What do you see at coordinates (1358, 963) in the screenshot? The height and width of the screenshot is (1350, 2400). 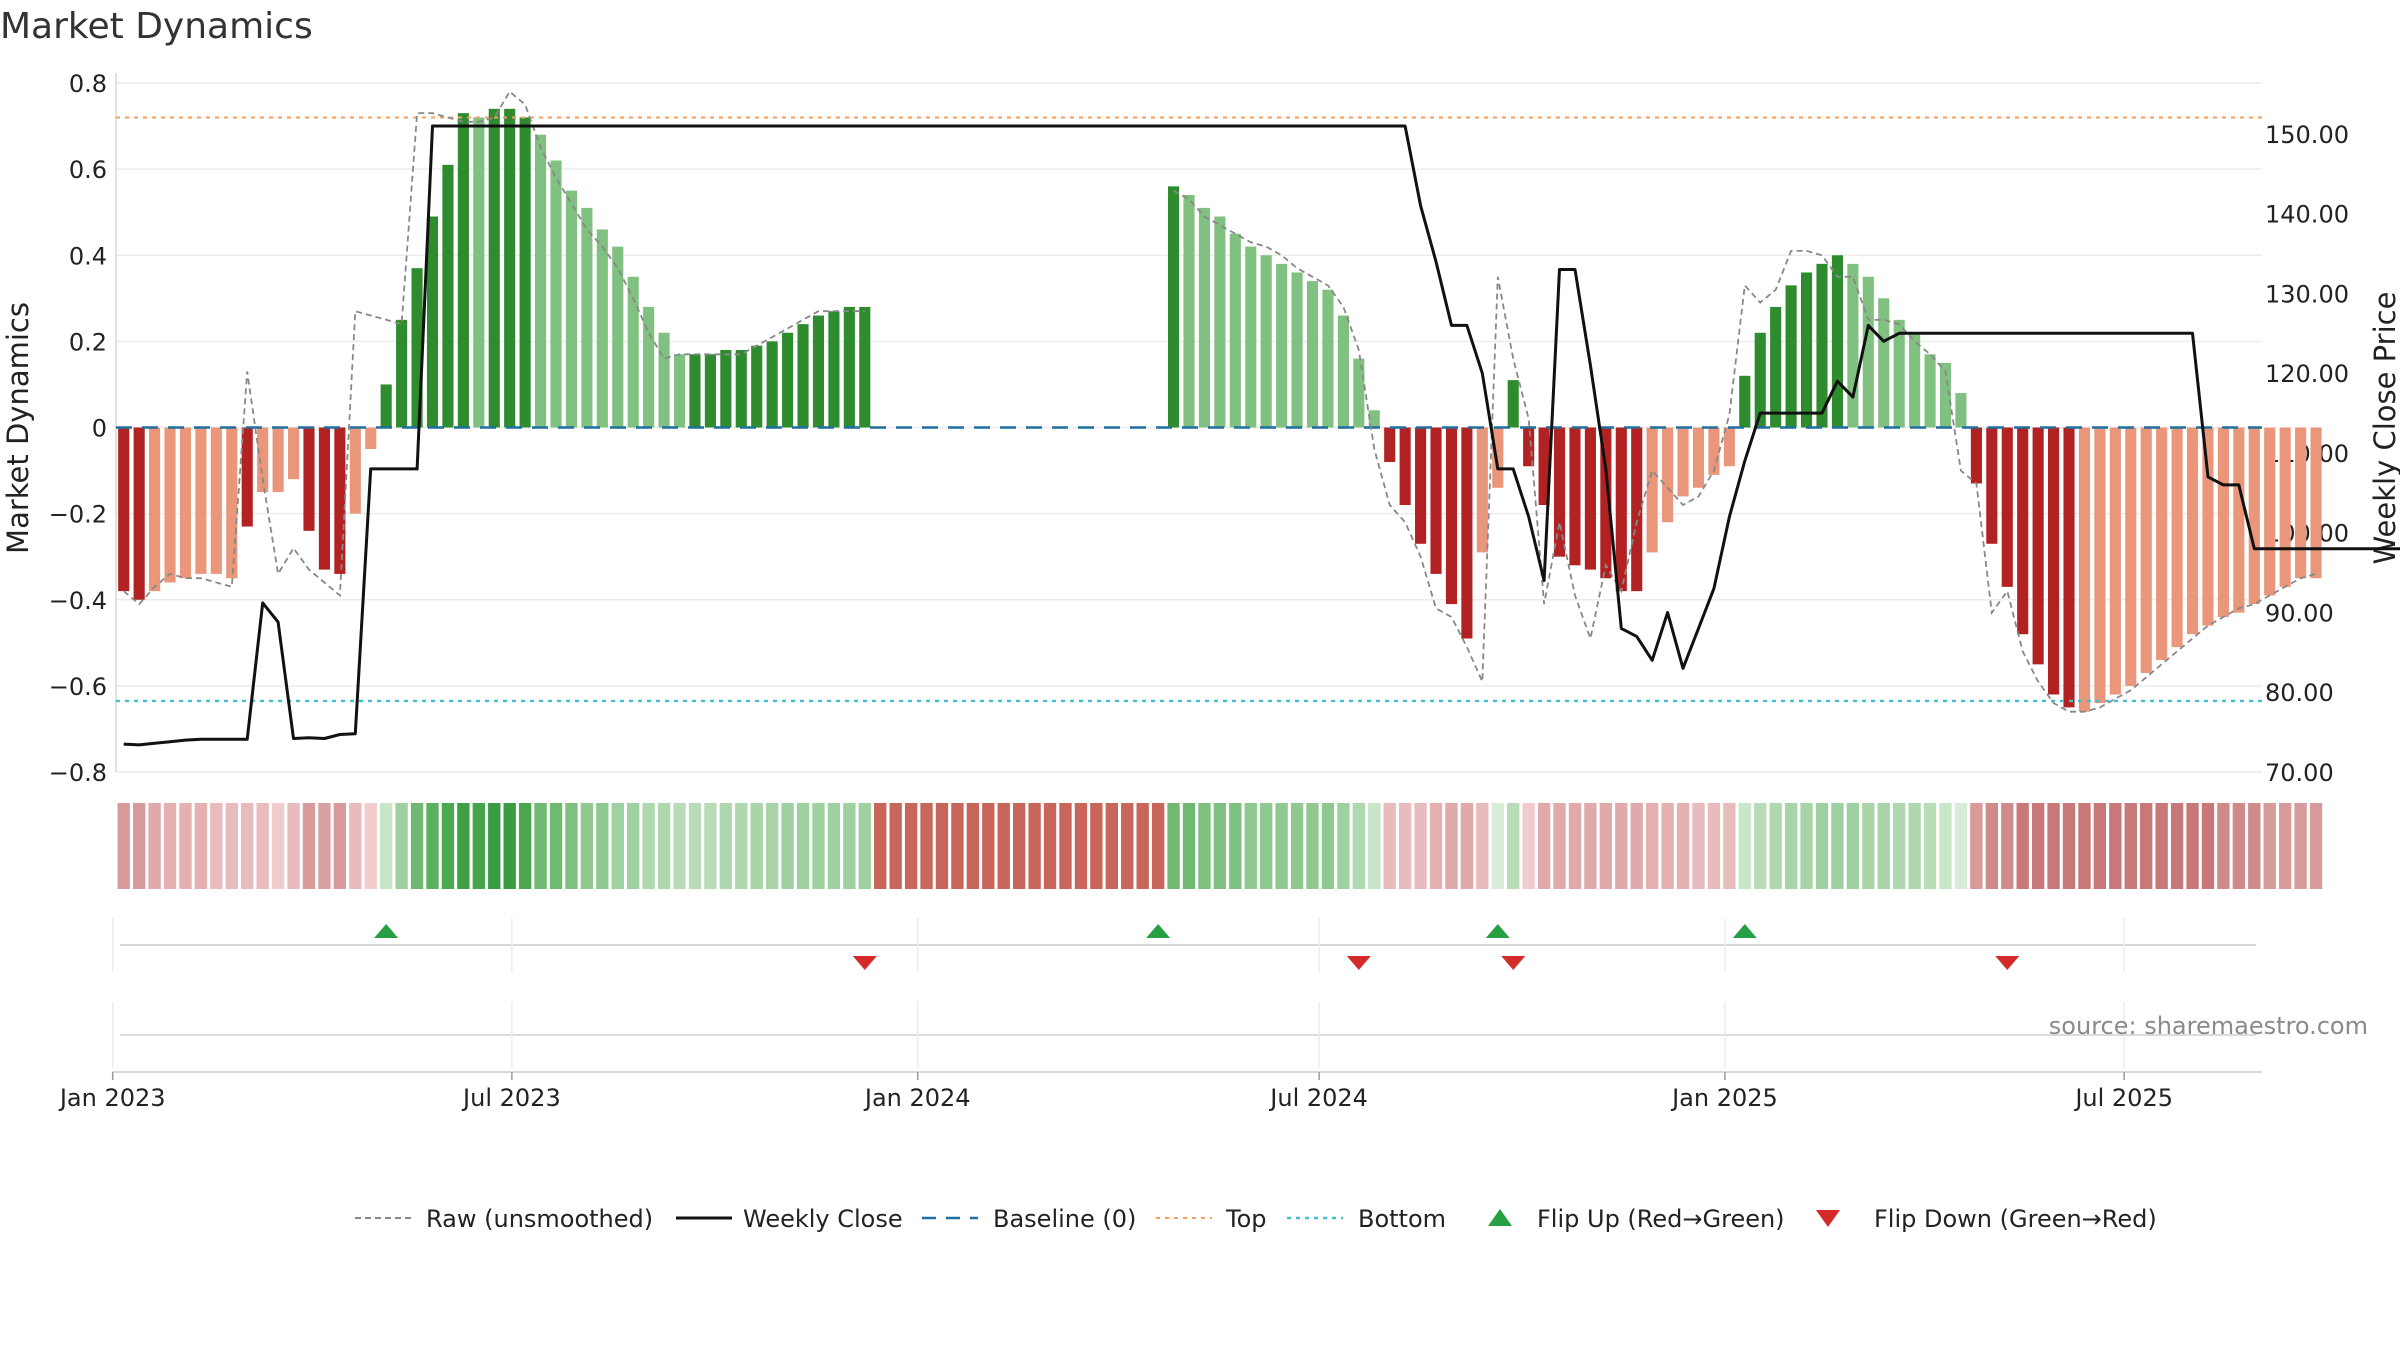 I see `flip-down-marker` at bounding box center [1358, 963].